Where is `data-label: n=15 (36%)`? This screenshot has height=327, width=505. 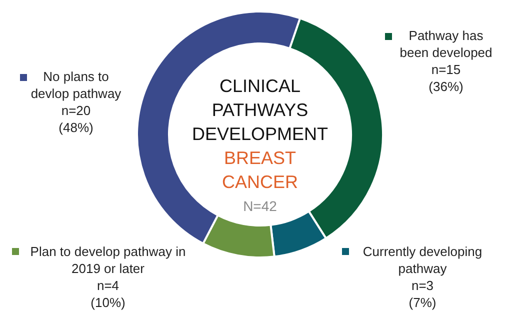
data-label: n=15 (36%) is located at coordinates (446, 78).